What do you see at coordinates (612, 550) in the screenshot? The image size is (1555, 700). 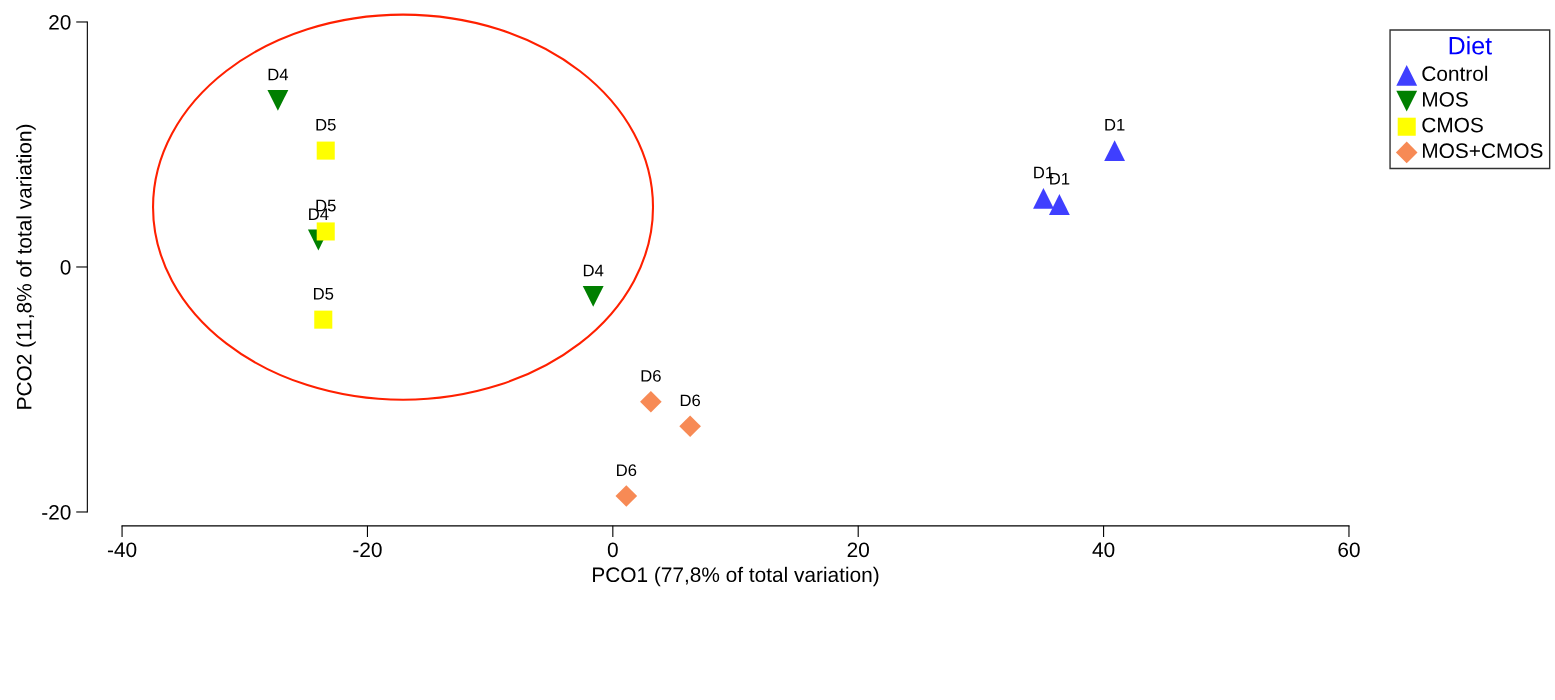 I see `x-tick-label: 0` at bounding box center [612, 550].